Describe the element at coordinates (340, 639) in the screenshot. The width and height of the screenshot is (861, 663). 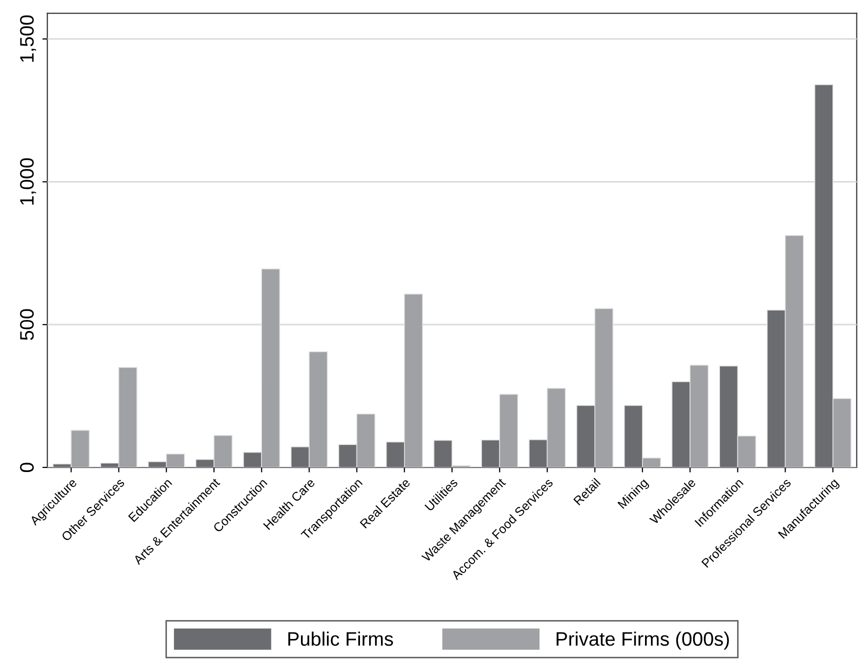
I see `legend-label: Public Firms` at that location.